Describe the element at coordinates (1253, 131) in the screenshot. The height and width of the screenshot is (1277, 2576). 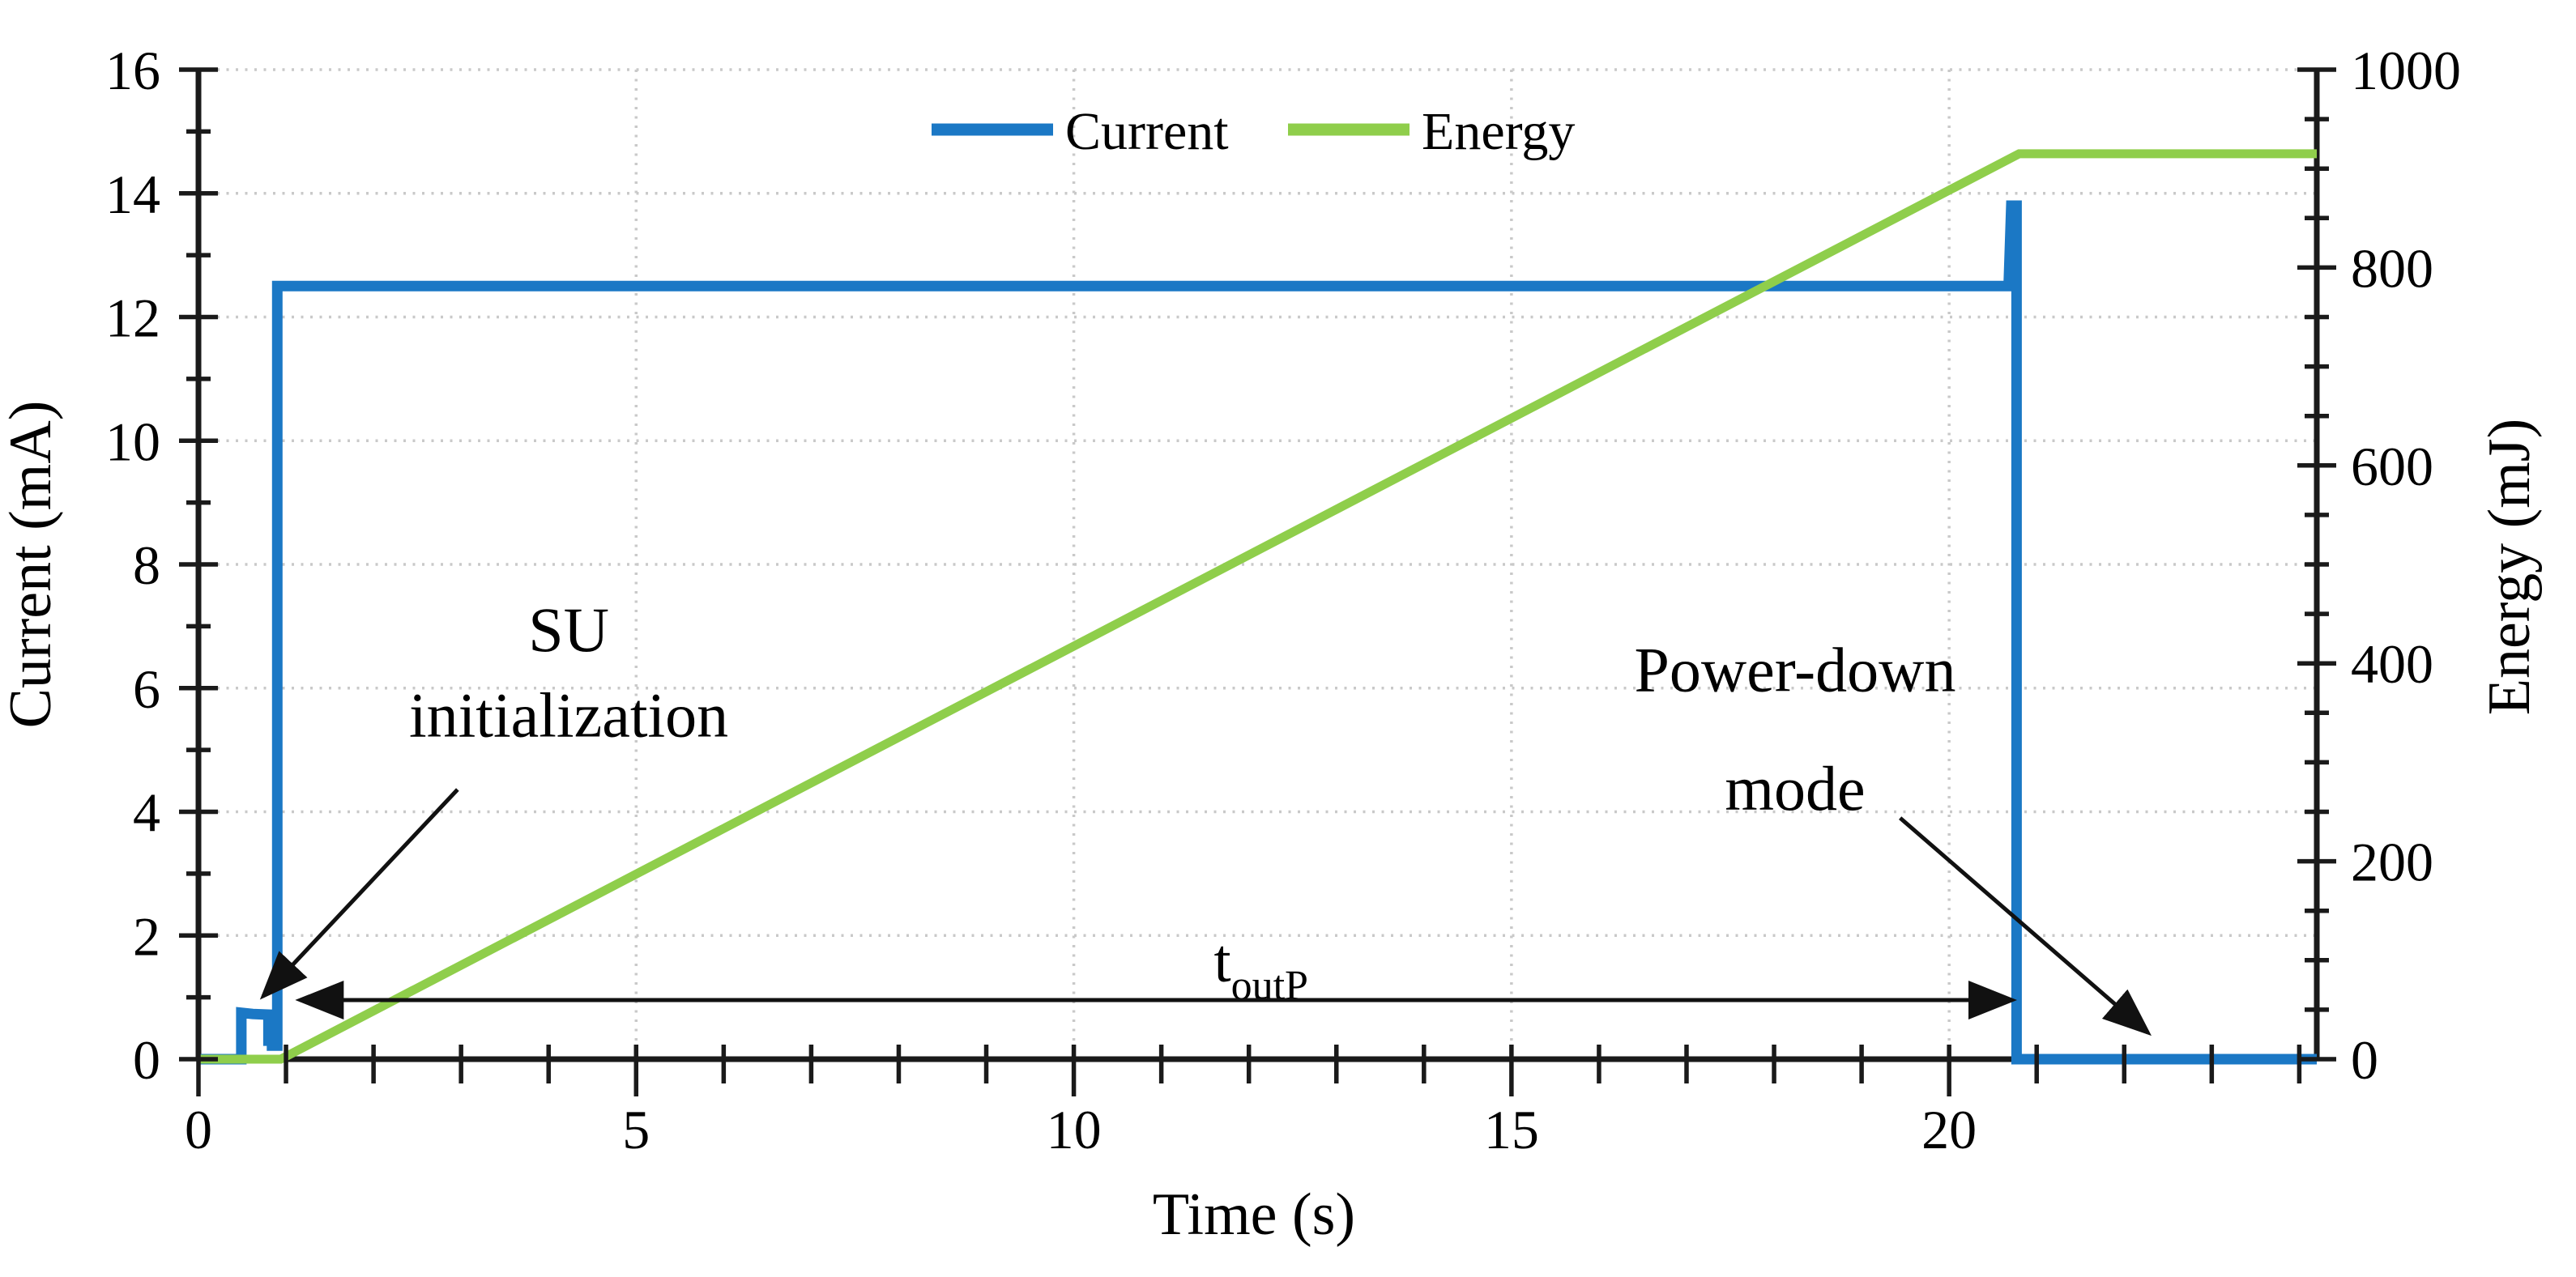
I see `legend: Current Energy` at that location.